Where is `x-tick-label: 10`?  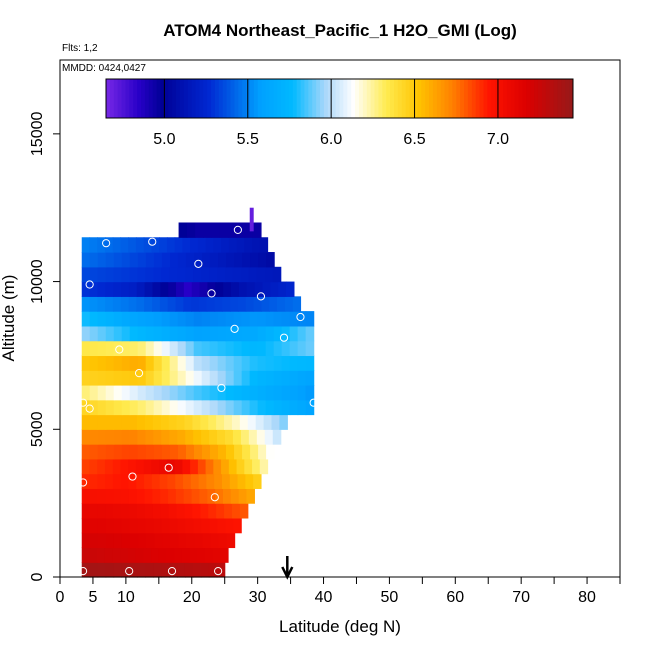
x-tick-label: 10 is located at coordinates (126, 597).